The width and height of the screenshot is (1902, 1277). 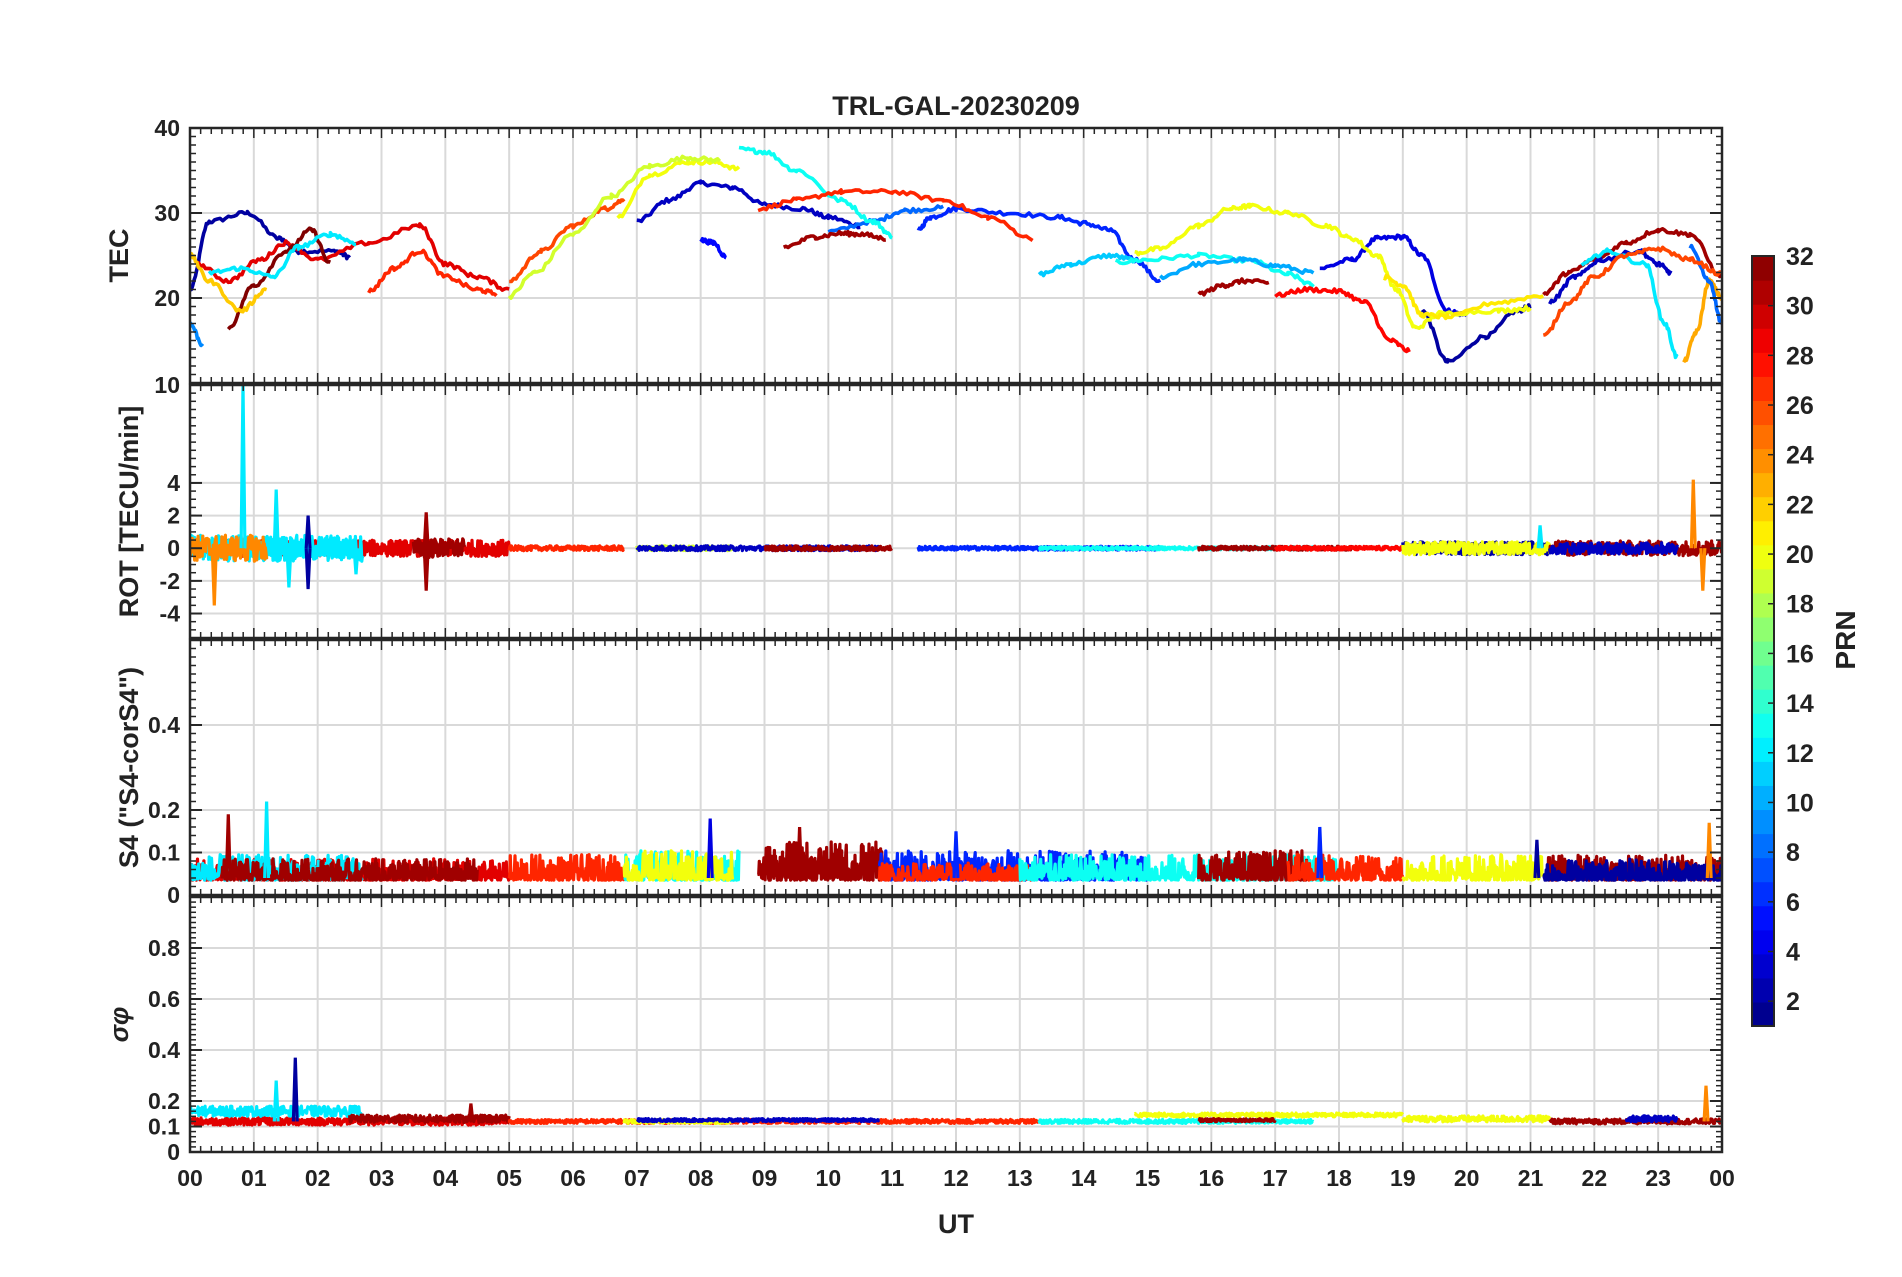 I want to click on s4-ytick-label: 0.2, so click(x=164, y=810).